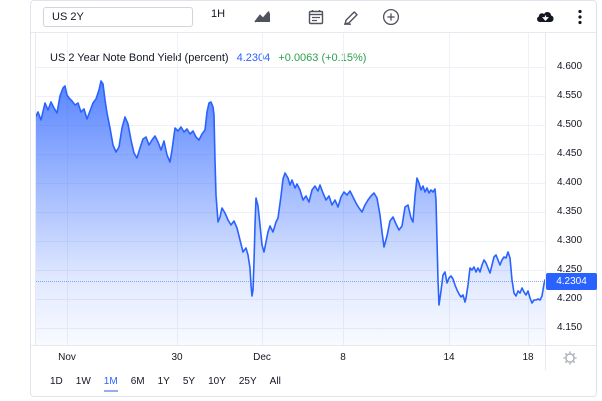  What do you see at coordinates (571, 281) in the screenshot?
I see `current-price-tag: 4.2304` at bounding box center [571, 281].